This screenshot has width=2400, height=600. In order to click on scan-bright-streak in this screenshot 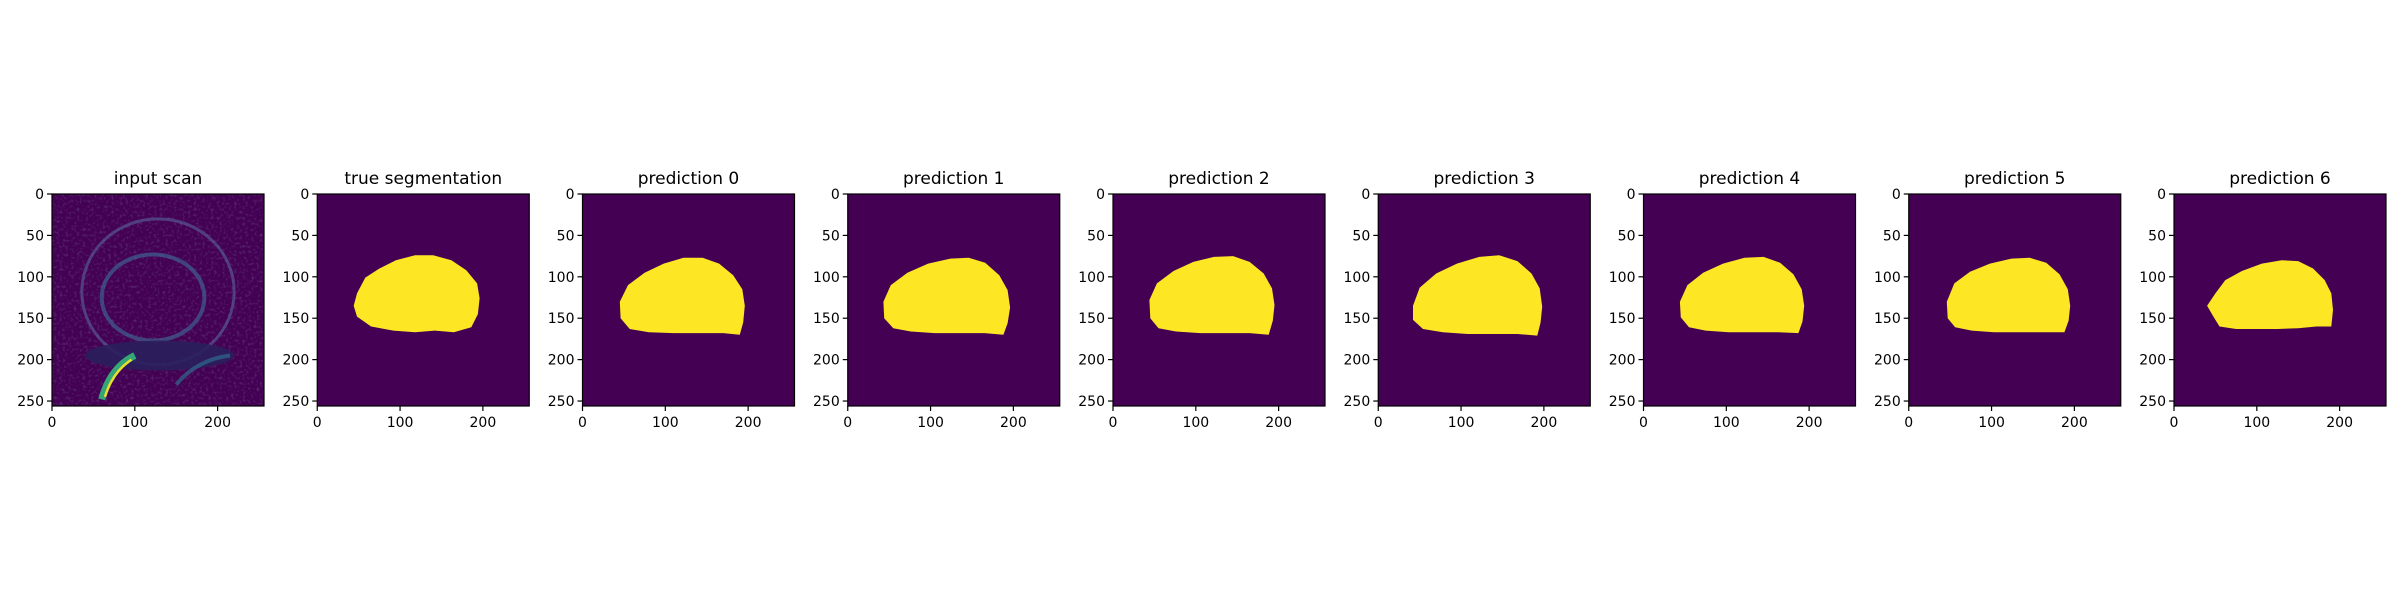, I will do `click(117, 376)`.